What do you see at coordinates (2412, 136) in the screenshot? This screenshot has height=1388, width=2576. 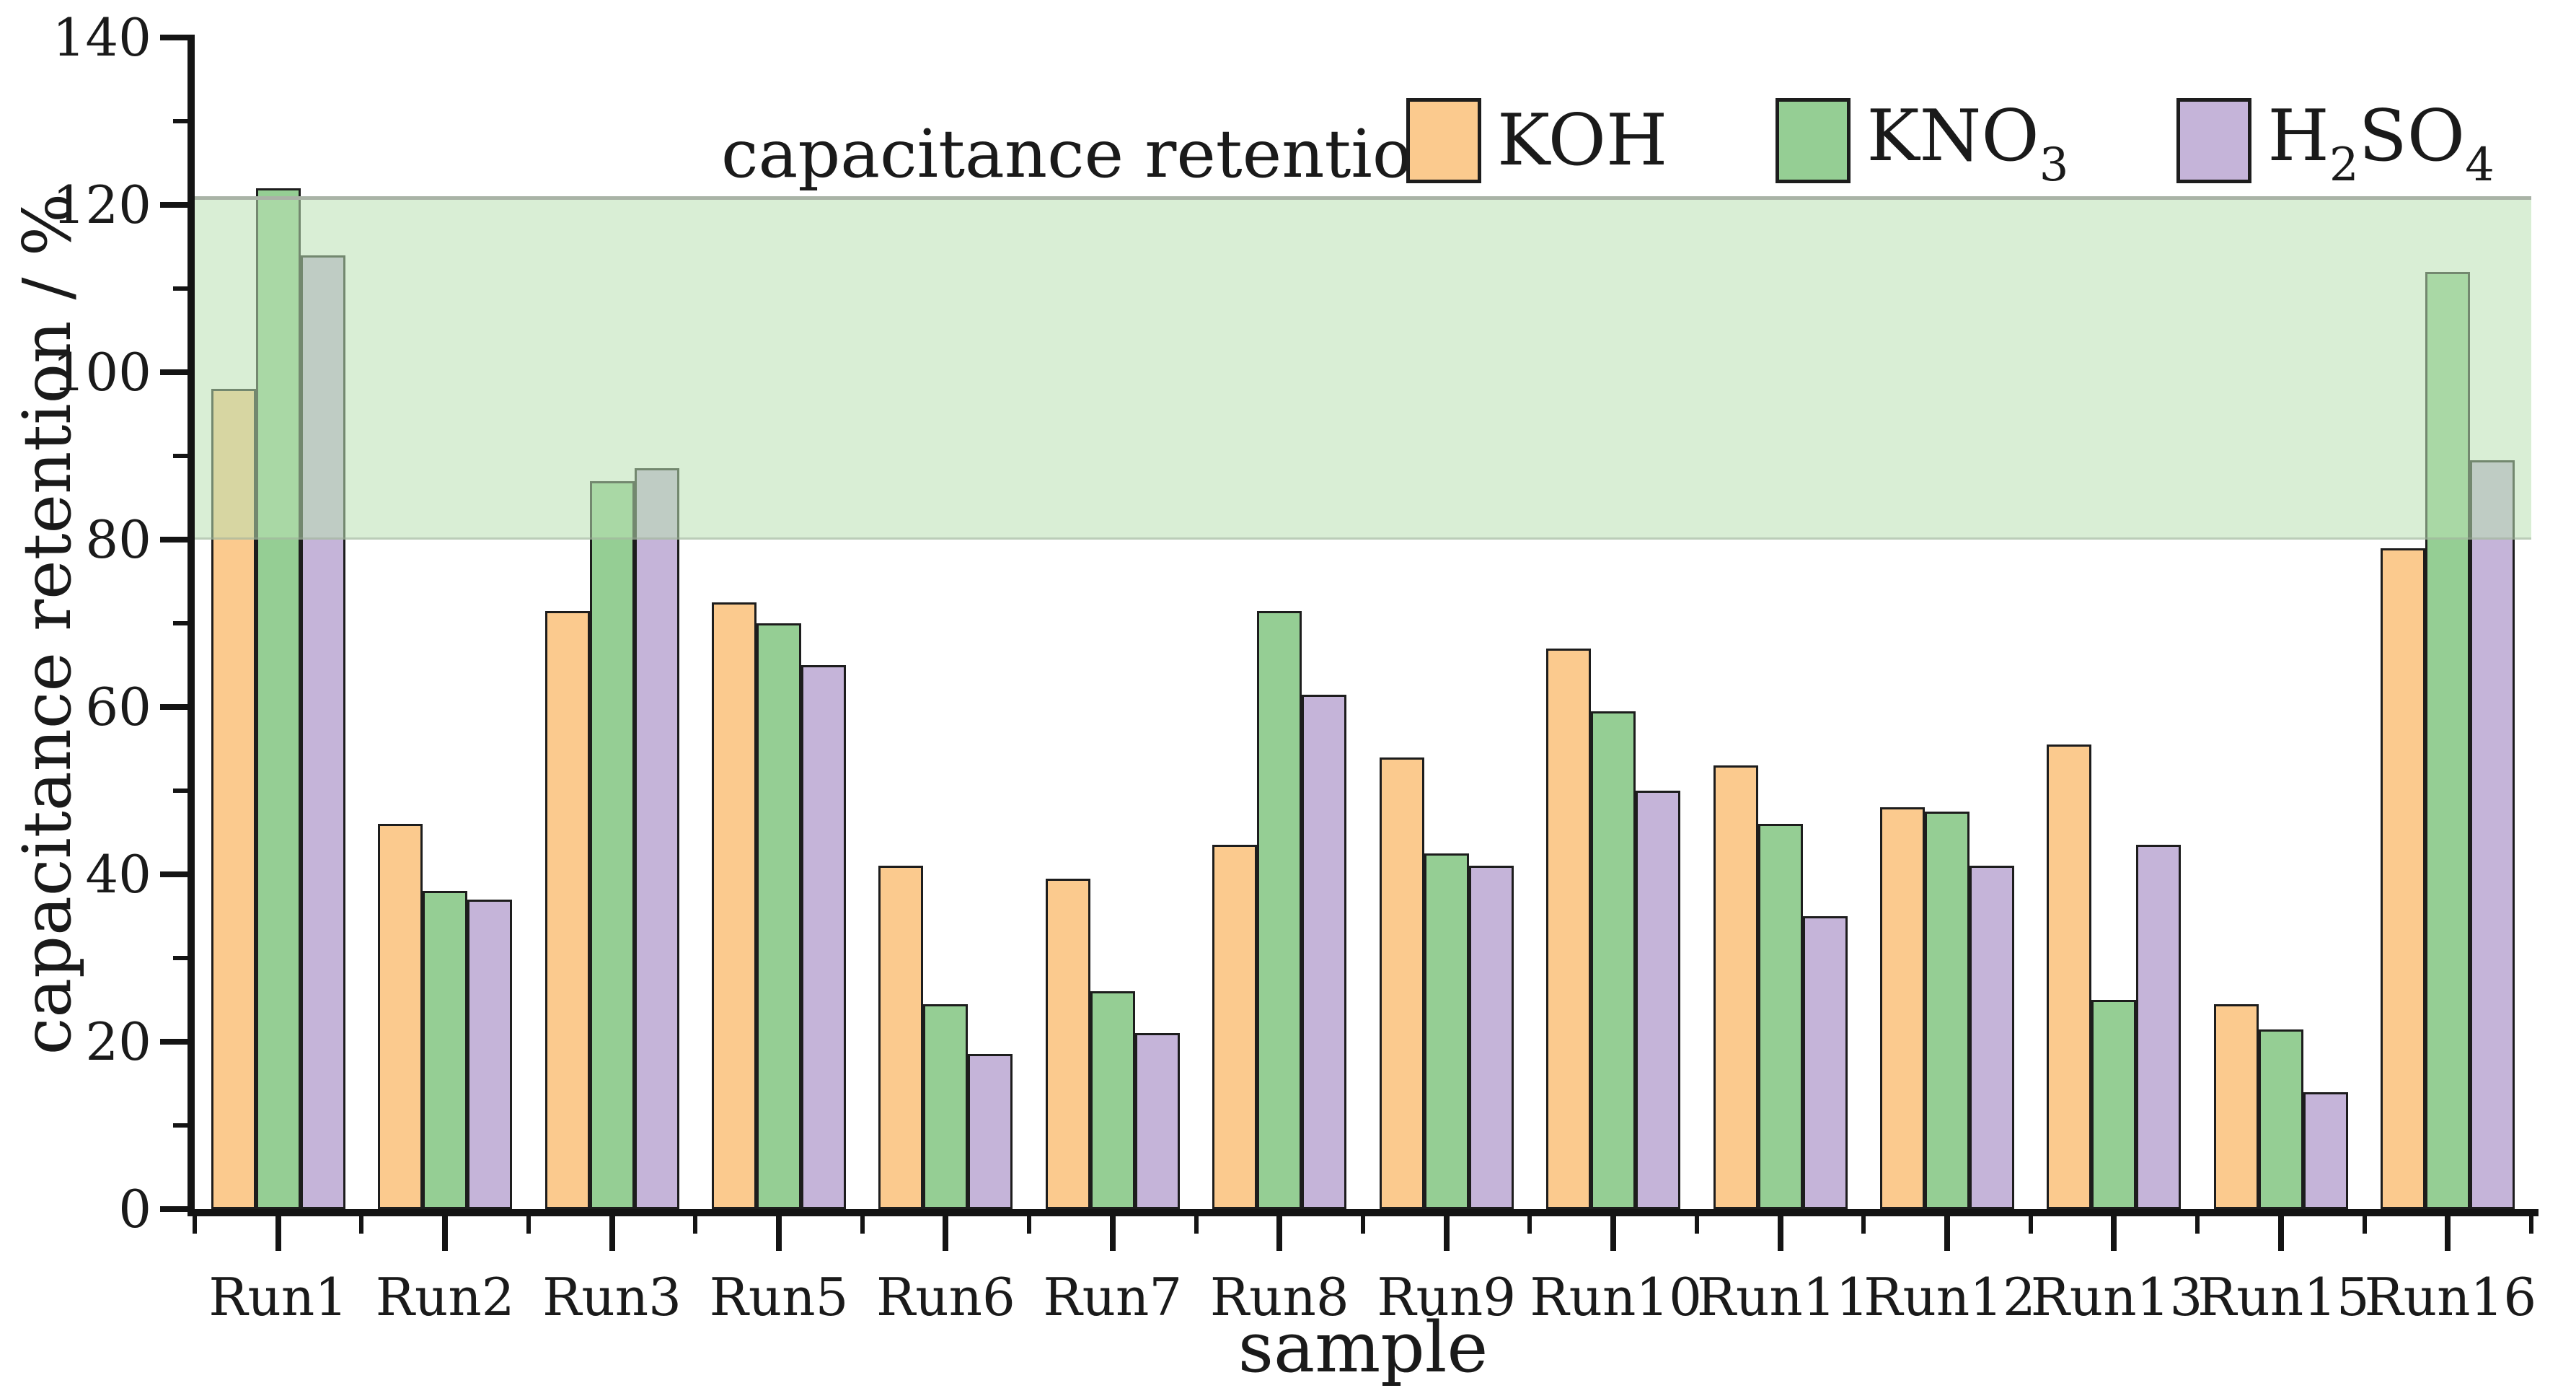 I see `legend-label-part: SO` at bounding box center [2412, 136].